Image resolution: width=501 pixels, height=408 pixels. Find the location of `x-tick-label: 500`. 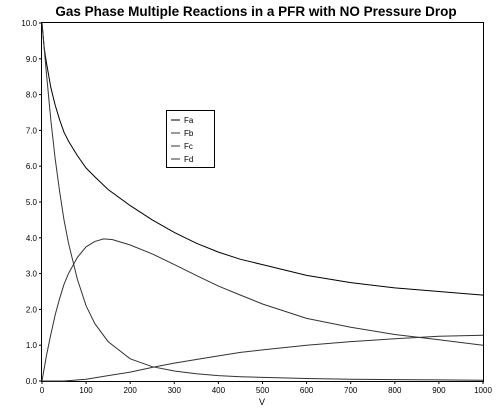

x-tick-label: 500 is located at coordinates (263, 390).